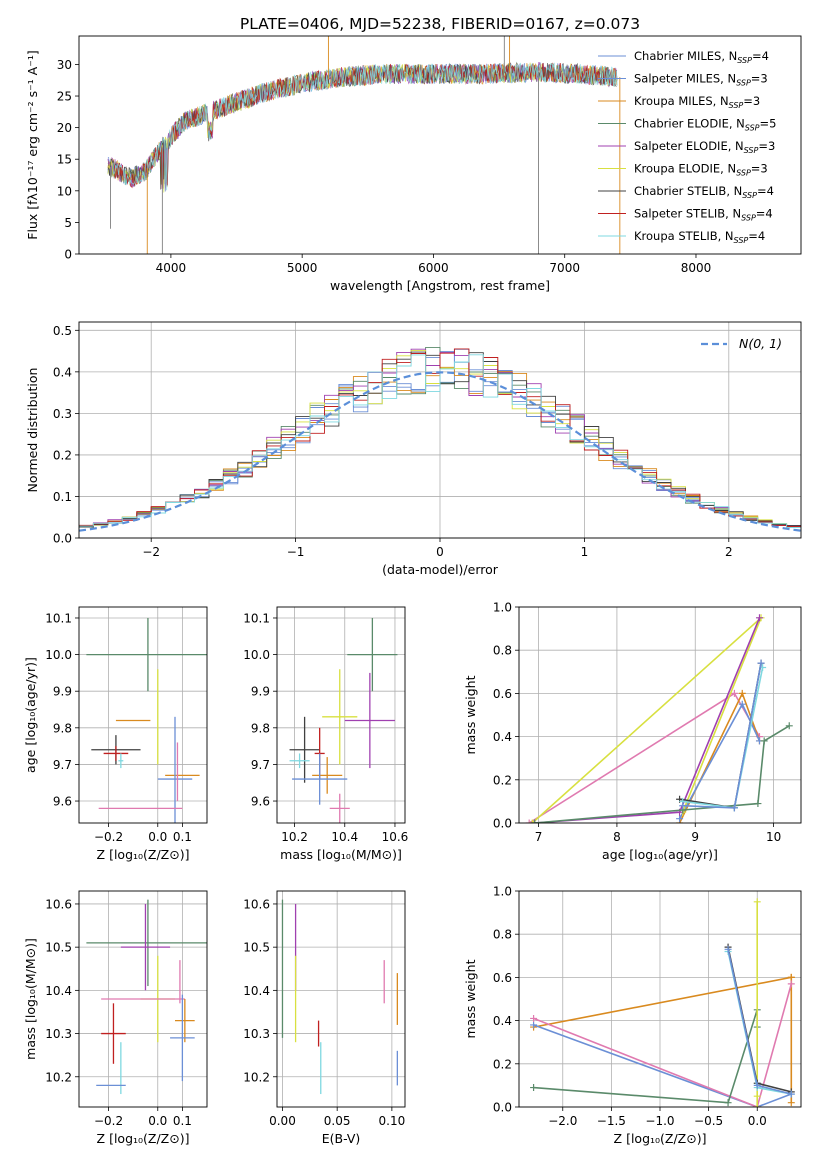  What do you see at coordinates (701, 80) in the screenshot?
I see `legend-entry: Salpeter MILES, NSSP=3` at bounding box center [701, 80].